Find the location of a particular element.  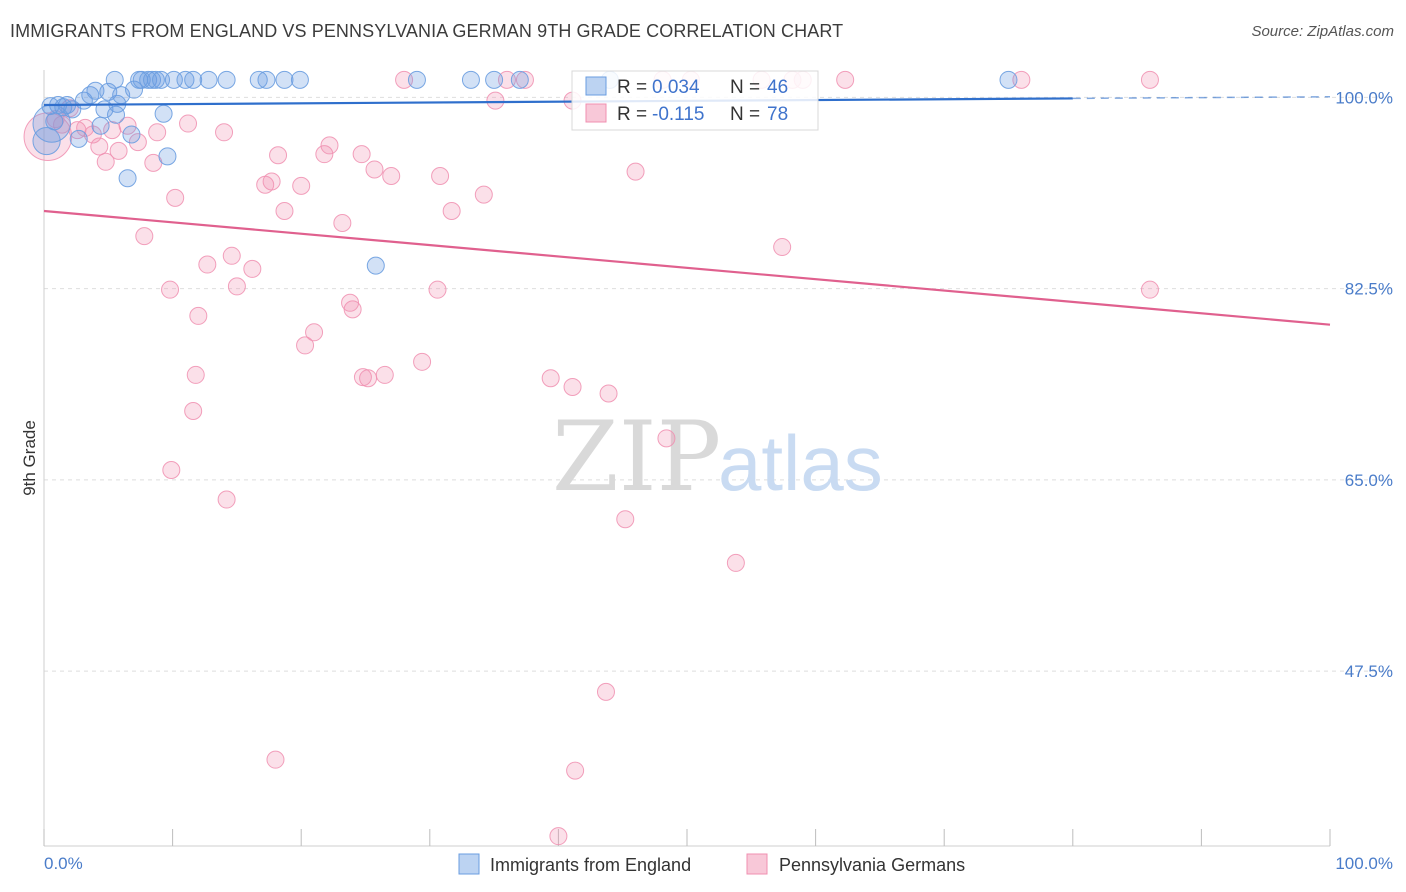

y-tick-label: 82.5% is located at coordinates (1369, 289).